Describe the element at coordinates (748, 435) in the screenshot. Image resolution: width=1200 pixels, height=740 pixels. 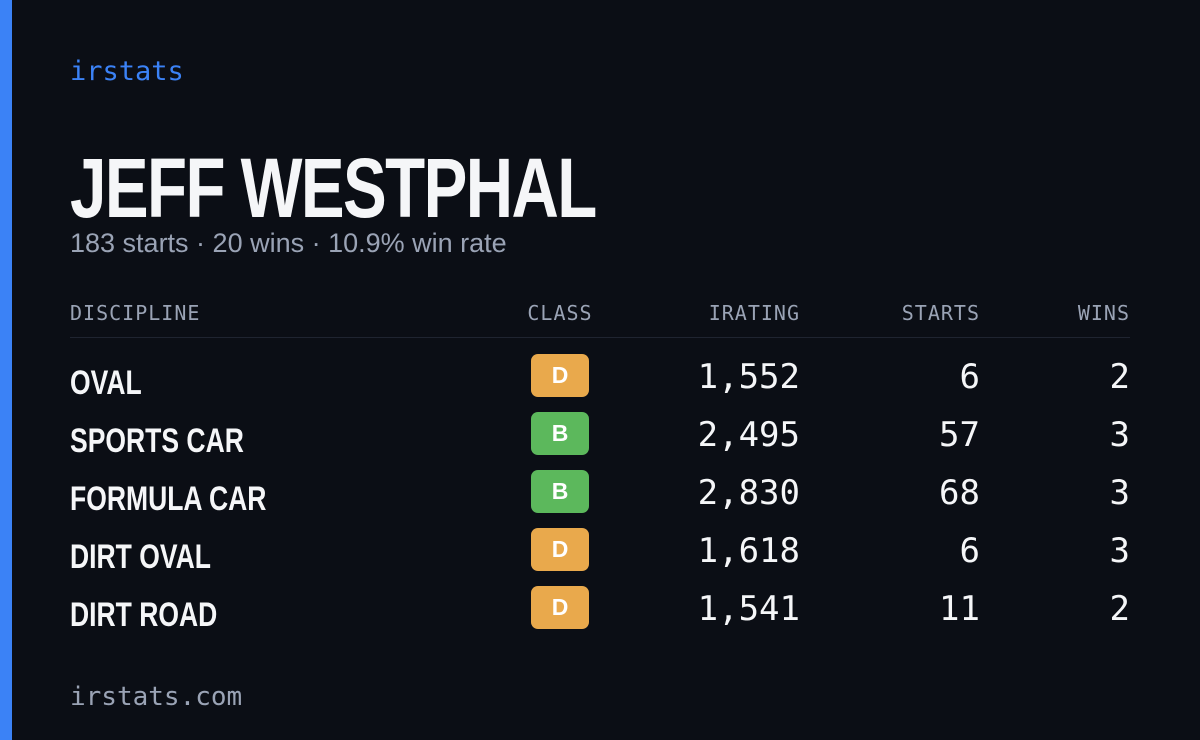
I see `irating: 2,495` at that location.